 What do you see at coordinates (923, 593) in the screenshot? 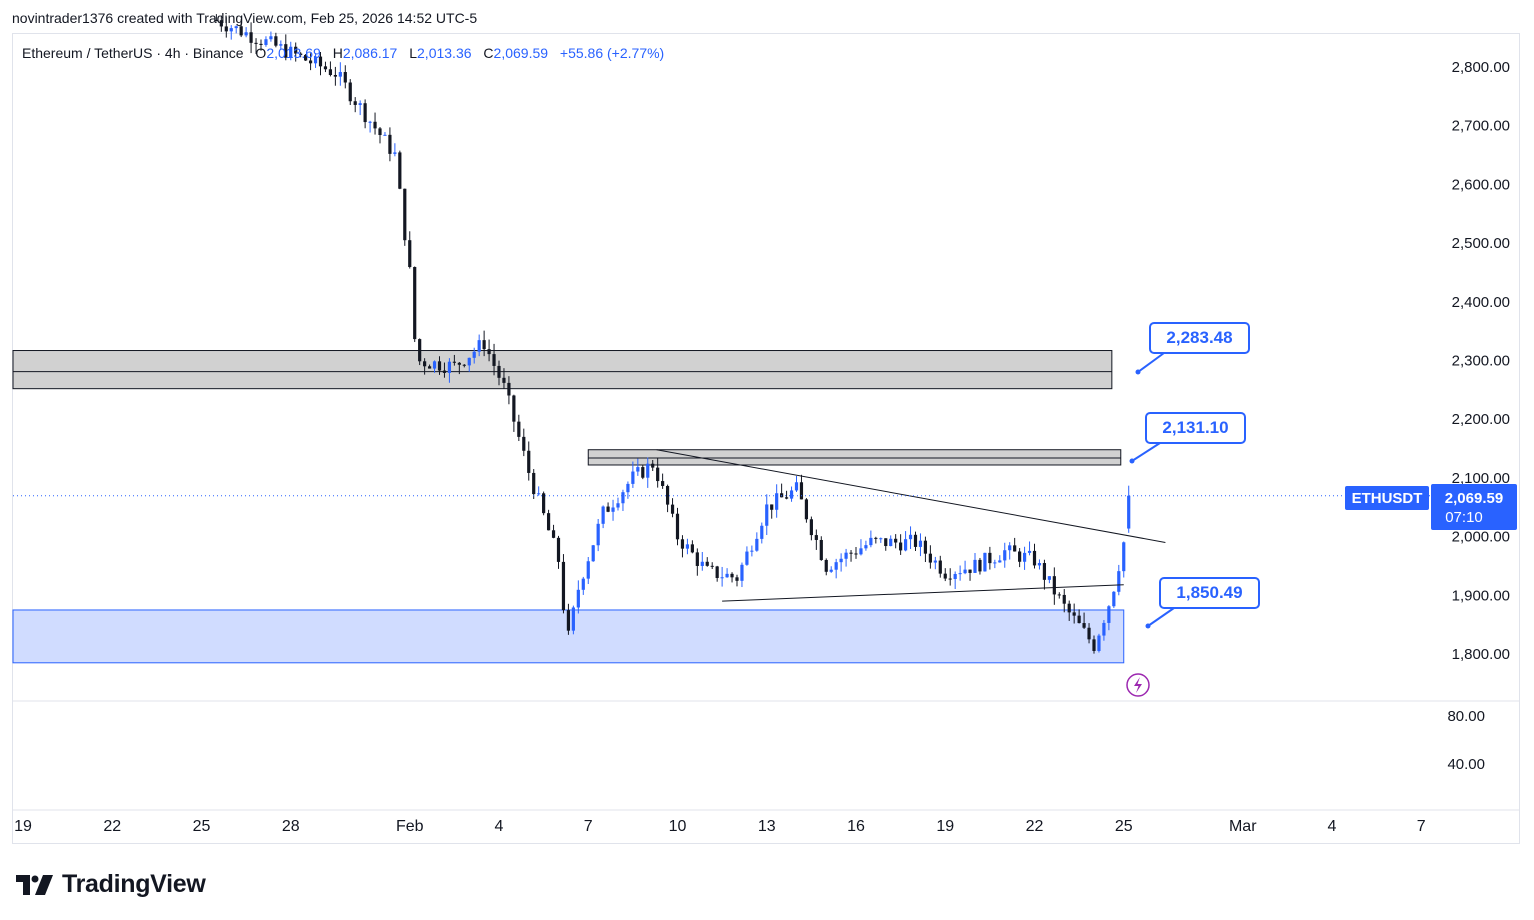
I see `ascending-trendline` at bounding box center [923, 593].